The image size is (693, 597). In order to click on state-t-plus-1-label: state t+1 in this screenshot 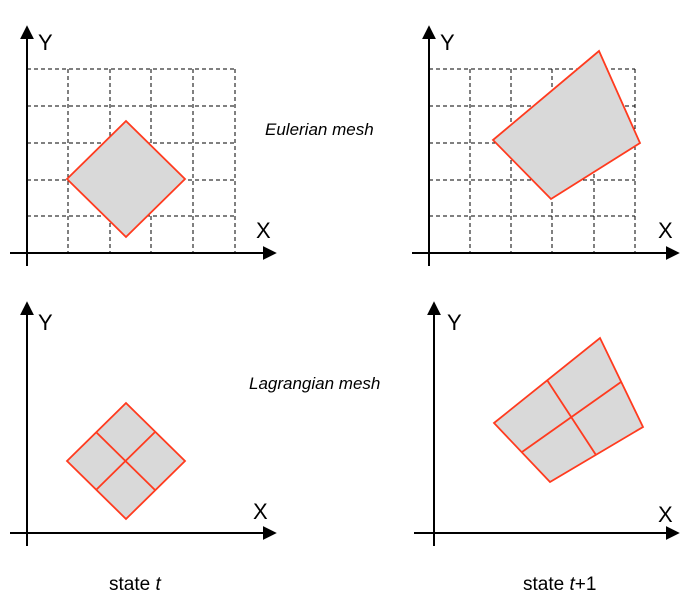, I will do `click(559, 584)`.